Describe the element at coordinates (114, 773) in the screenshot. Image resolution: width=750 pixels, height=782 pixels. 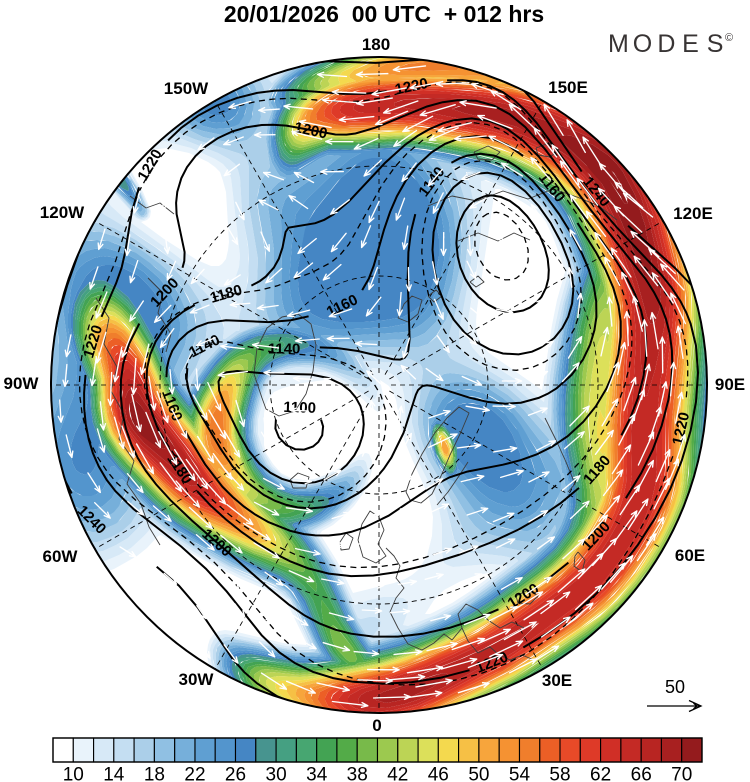
I see `svg-text: 14` at that location.